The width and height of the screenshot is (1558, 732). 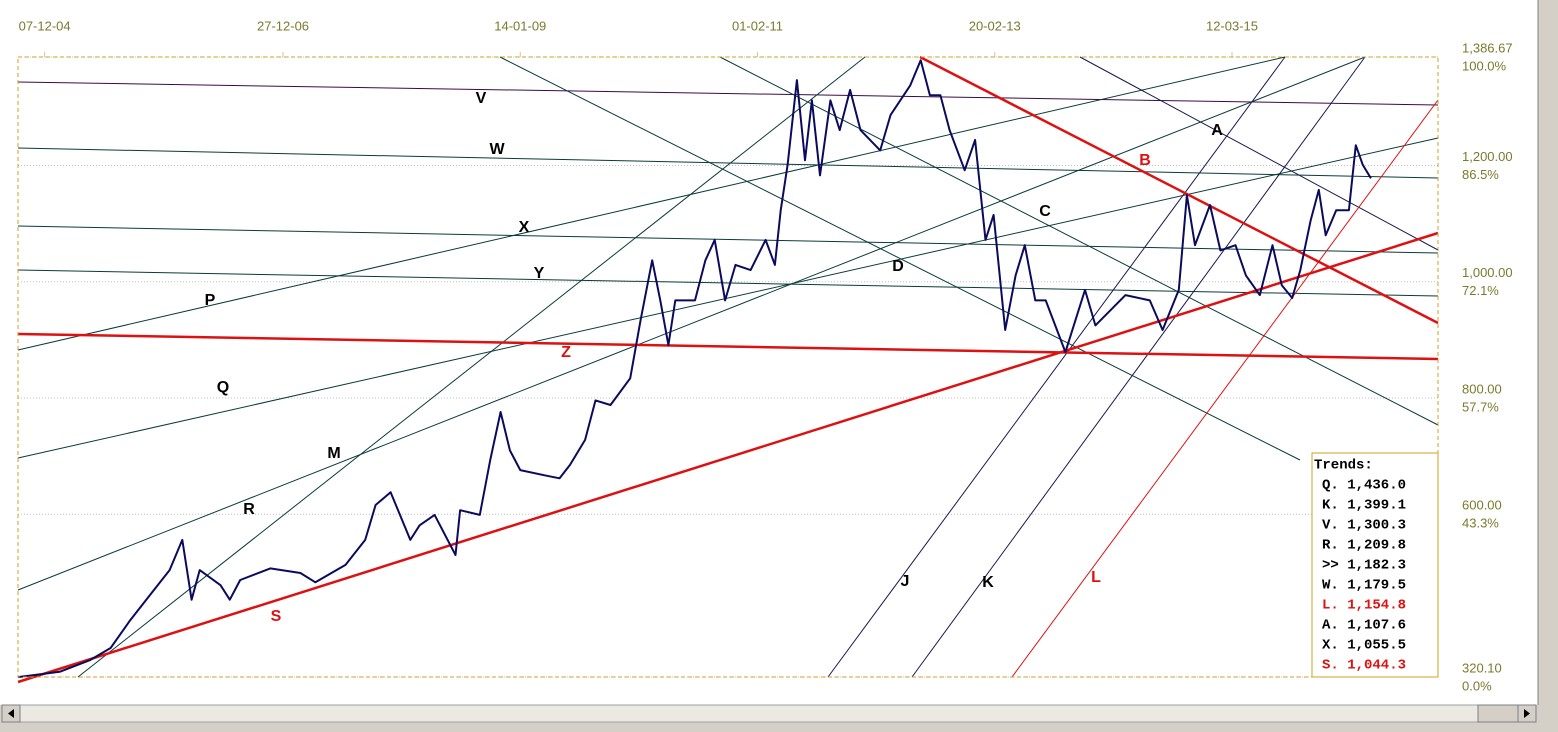 What do you see at coordinates (1364, 586) in the screenshot?
I see `trends-box-row: W. 1,179.5` at bounding box center [1364, 586].